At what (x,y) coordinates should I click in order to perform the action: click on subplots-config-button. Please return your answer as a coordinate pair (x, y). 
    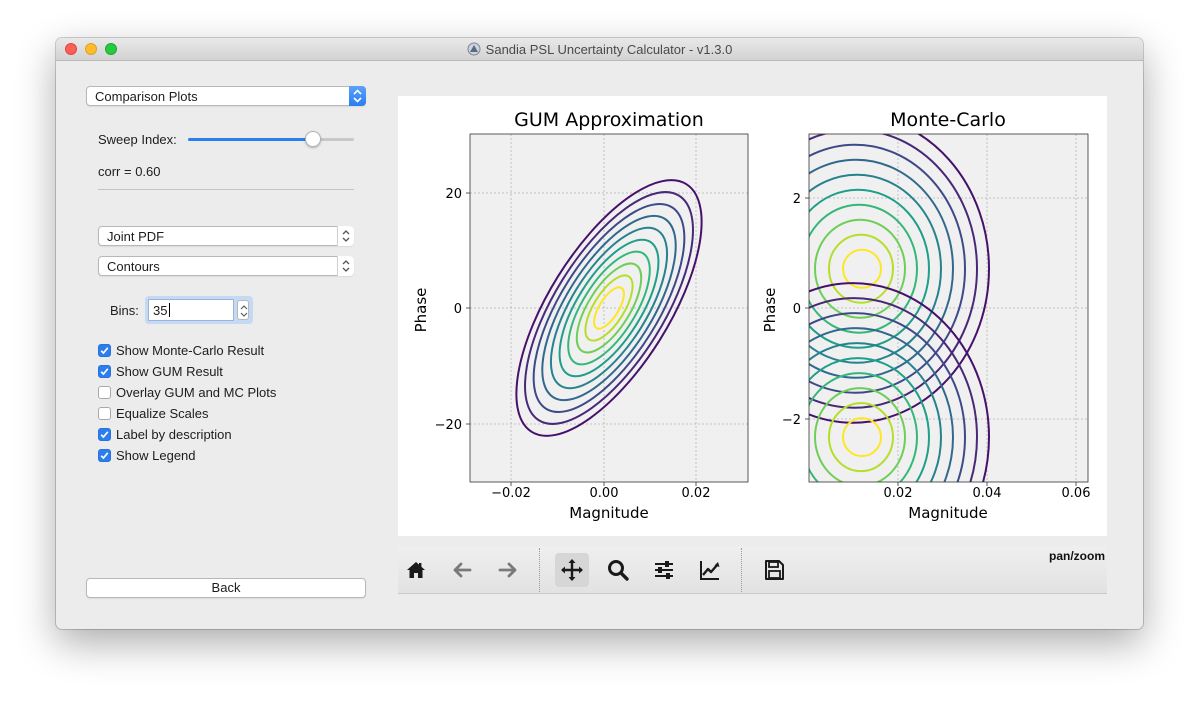
    Looking at the image, I should click on (664, 570).